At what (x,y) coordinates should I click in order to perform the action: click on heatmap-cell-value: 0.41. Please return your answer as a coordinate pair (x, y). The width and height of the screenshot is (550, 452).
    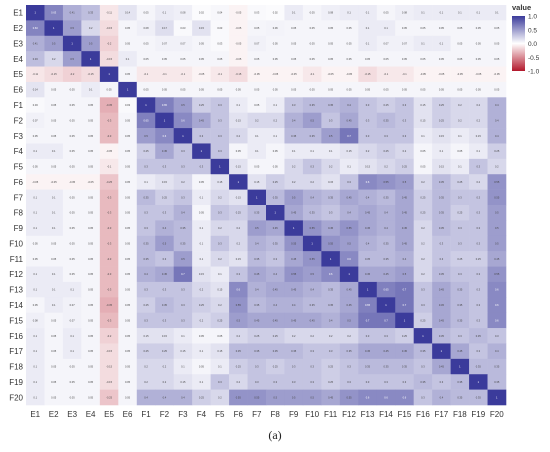
    Looking at the image, I should click on (36, 43).